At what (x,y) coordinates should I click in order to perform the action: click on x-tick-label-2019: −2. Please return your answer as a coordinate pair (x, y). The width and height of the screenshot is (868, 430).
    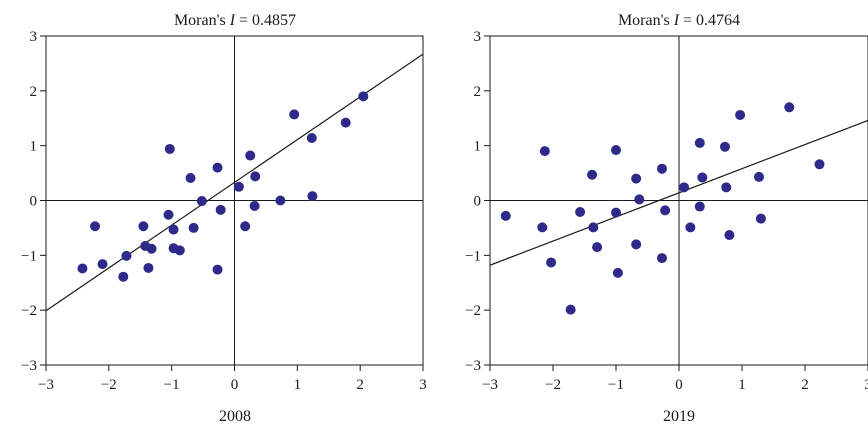
    Looking at the image, I should click on (553, 385).